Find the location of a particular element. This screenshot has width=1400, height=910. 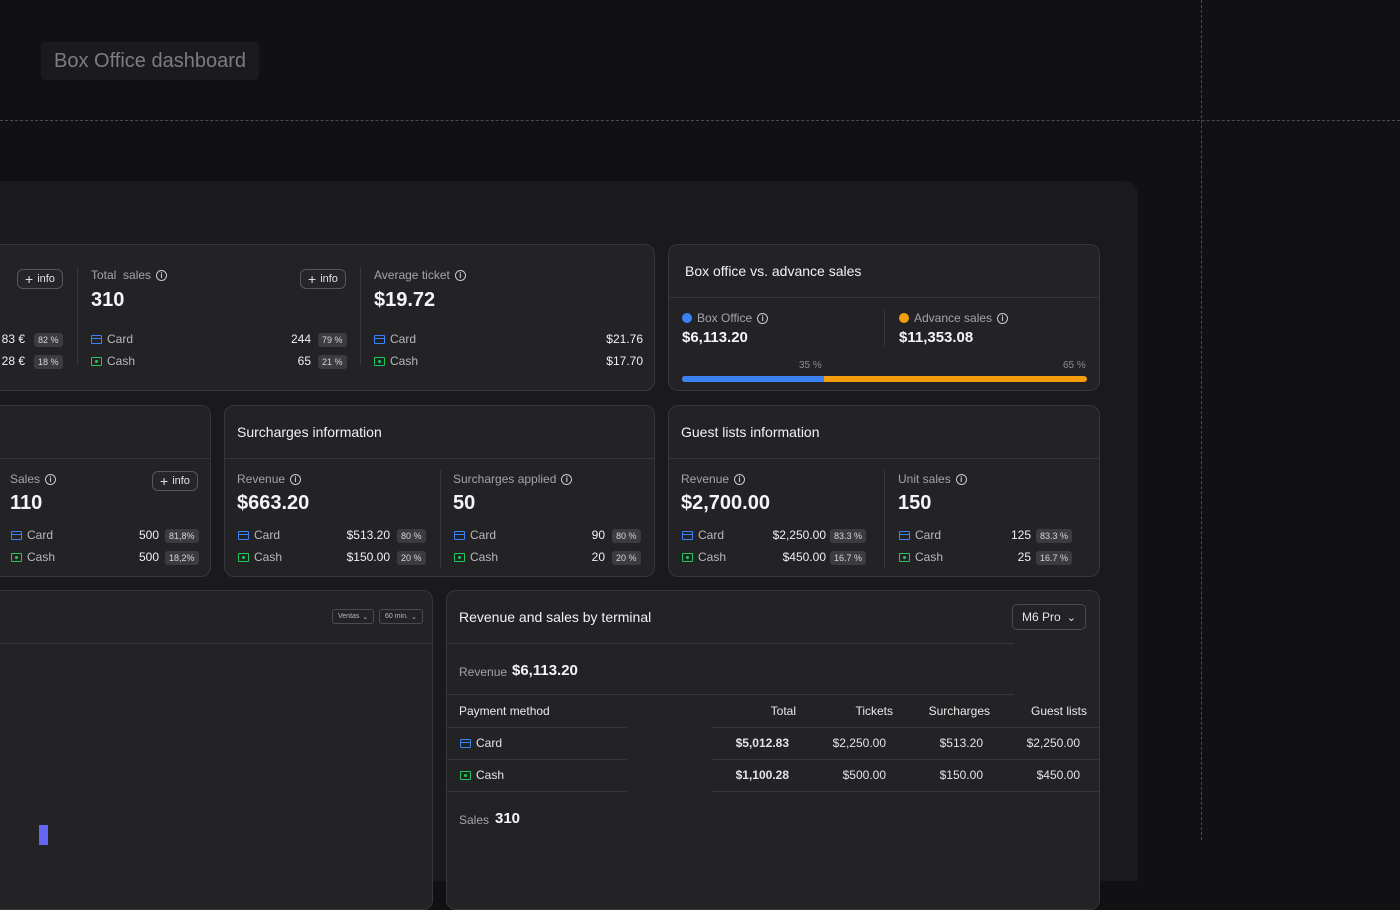

total-sales-cash-pct: 21 % is located at coordinates (332, 362).